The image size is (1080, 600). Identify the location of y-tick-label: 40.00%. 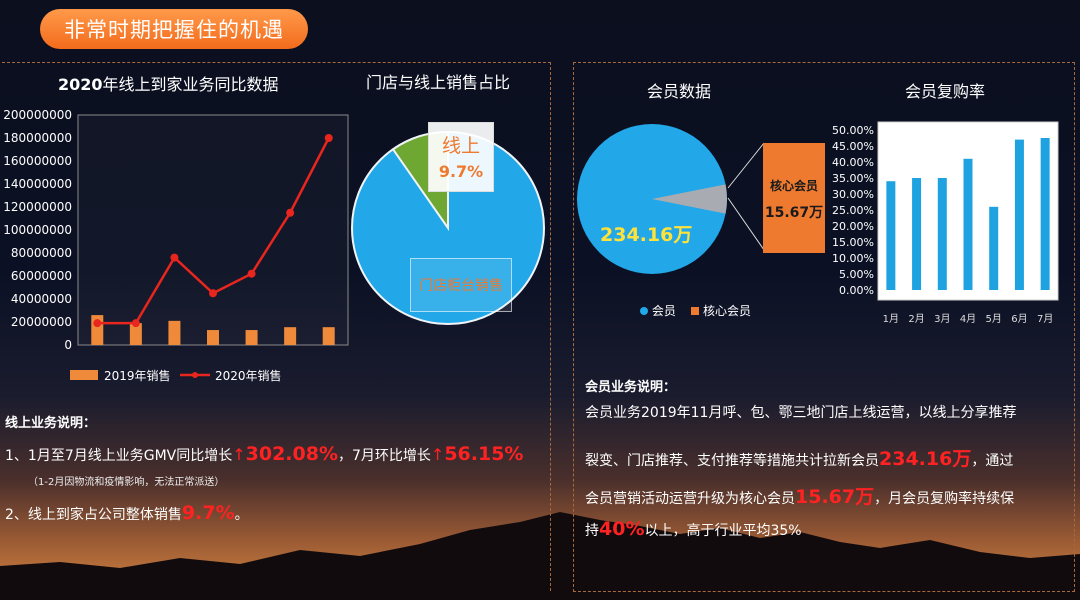
(853, 162).